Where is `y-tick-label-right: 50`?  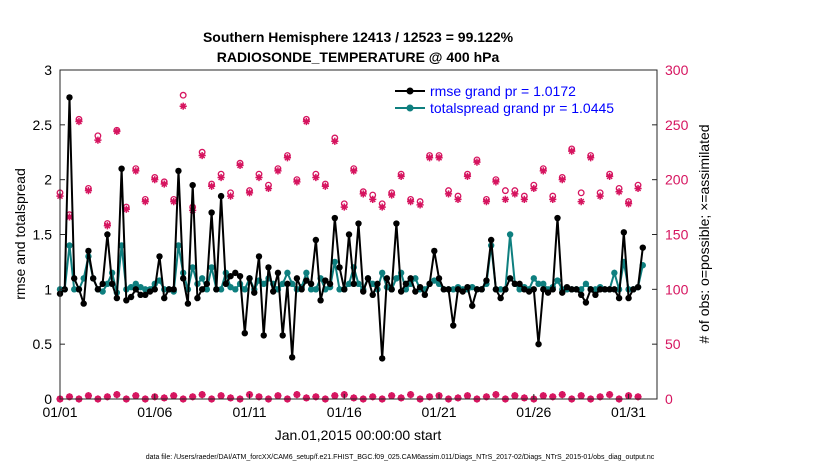 y-tick-label-right: 50 is located at coordinates (673, 344).